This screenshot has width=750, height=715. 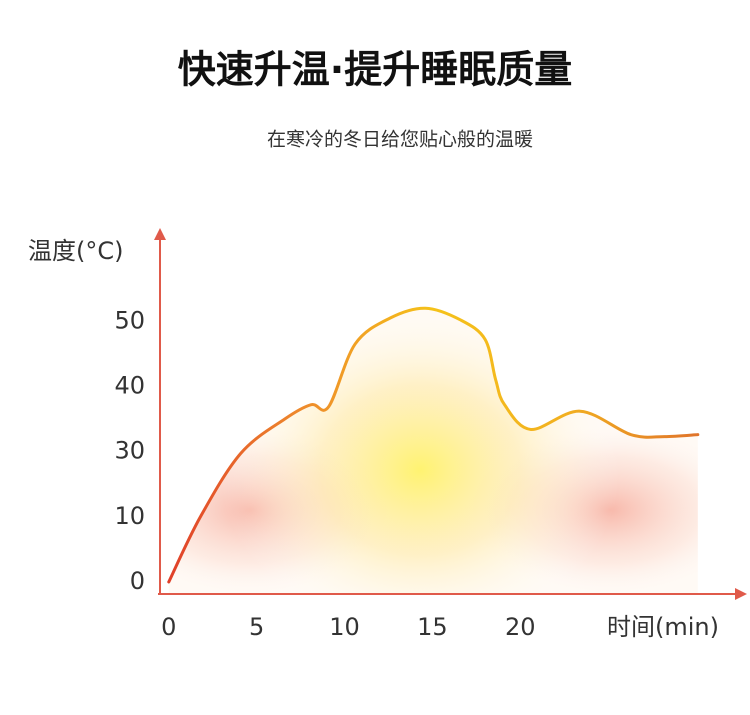 What do you see at coordinates (168, 627) in the screenshot?
I see `x-tick-label: 0` at bounding box center [168, 627].